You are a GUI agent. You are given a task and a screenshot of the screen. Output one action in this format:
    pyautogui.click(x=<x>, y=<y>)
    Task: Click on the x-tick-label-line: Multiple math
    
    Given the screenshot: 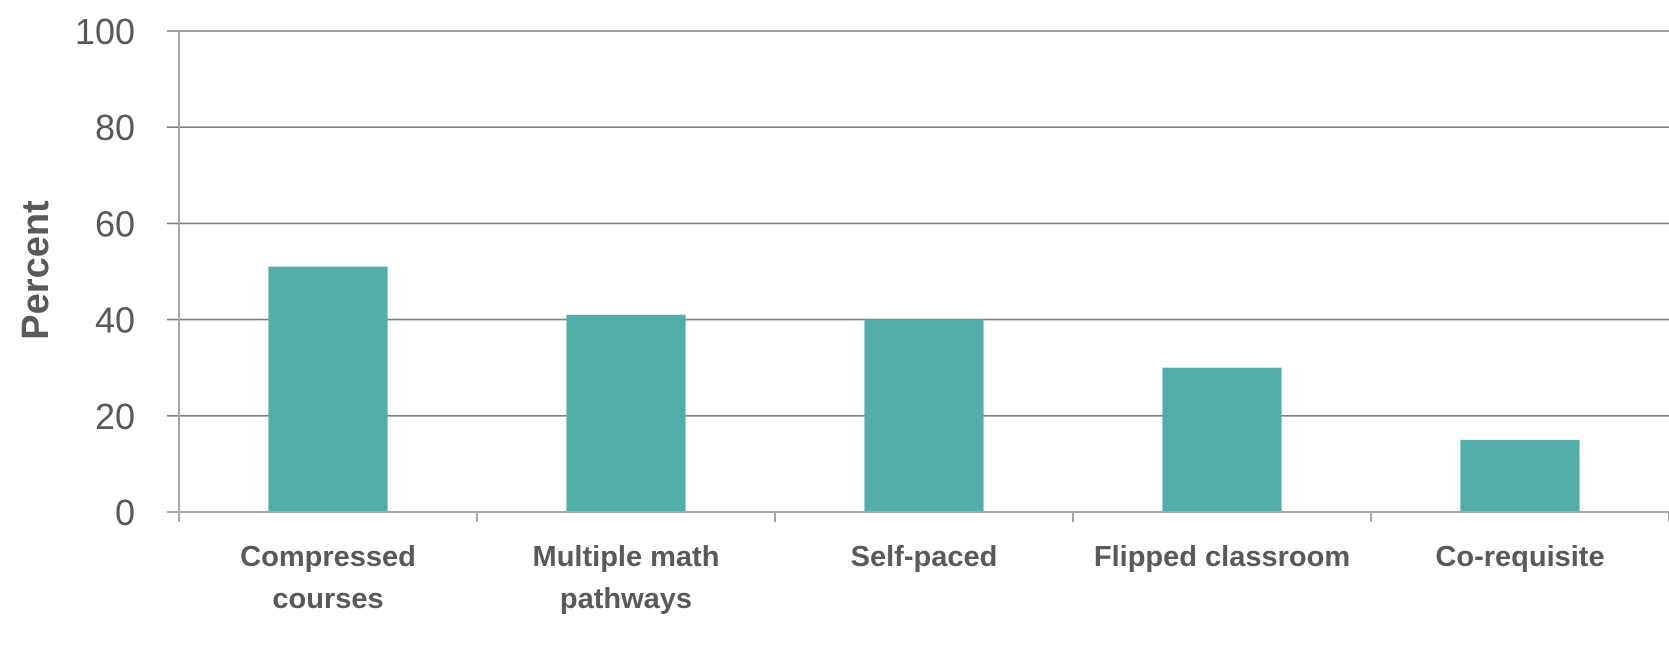 What is the action you would take?
    pyautogui.click(x=626, y=557)
    